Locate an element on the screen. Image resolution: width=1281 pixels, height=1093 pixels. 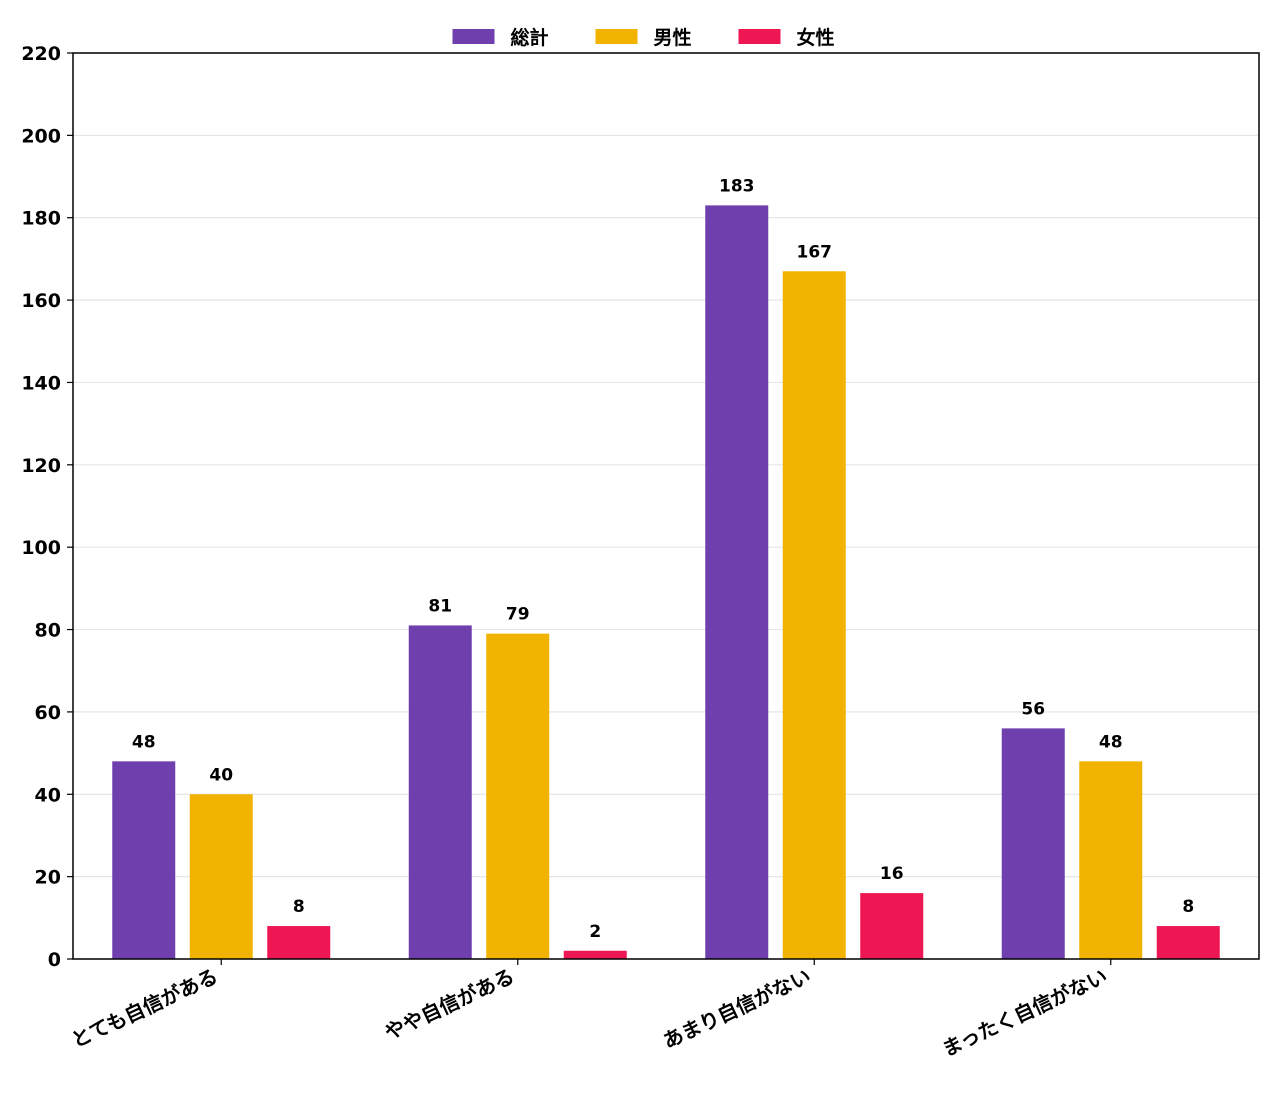
data-label: 81 is located at coordinates (440, 606).